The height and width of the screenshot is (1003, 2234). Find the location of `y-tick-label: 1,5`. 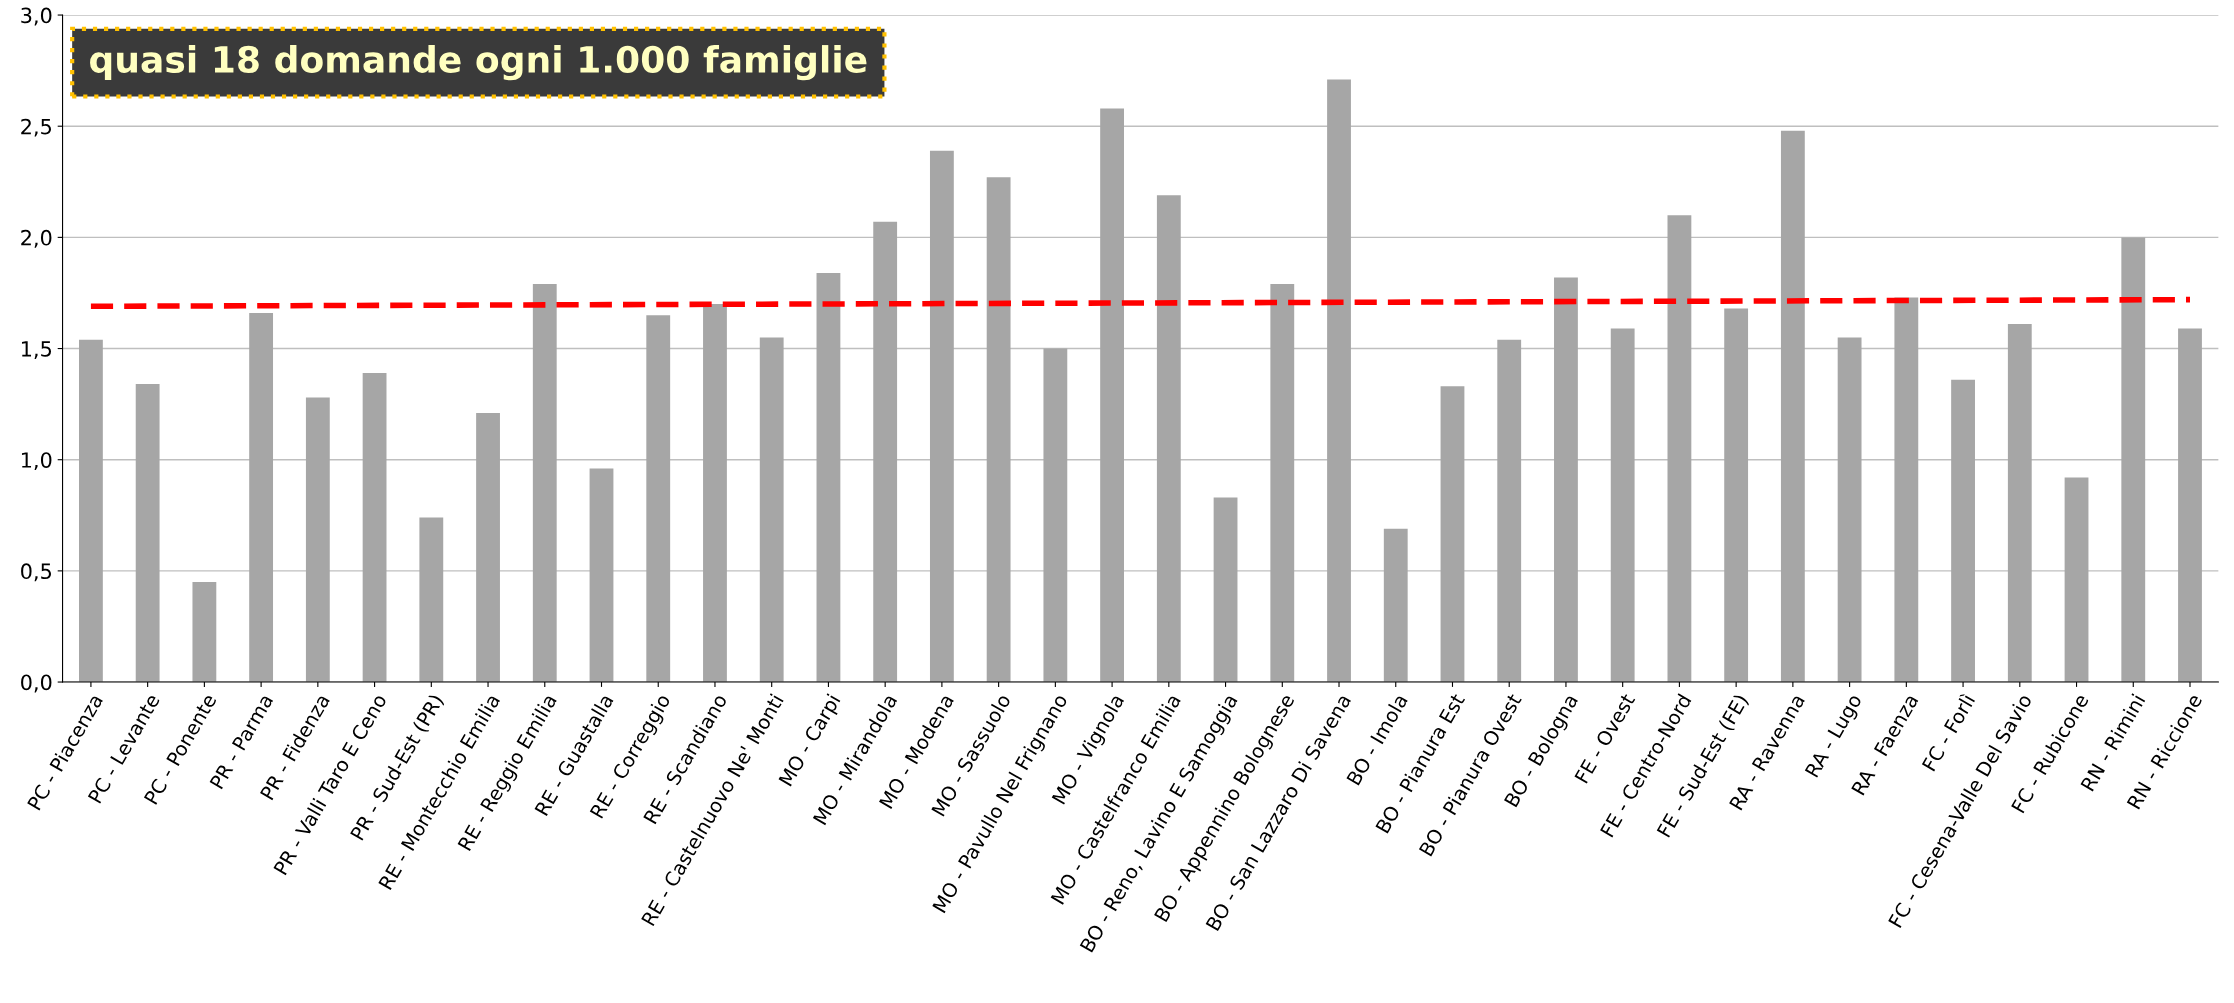

y-tick-label: 1,5 is located at coordinates (36, 350).